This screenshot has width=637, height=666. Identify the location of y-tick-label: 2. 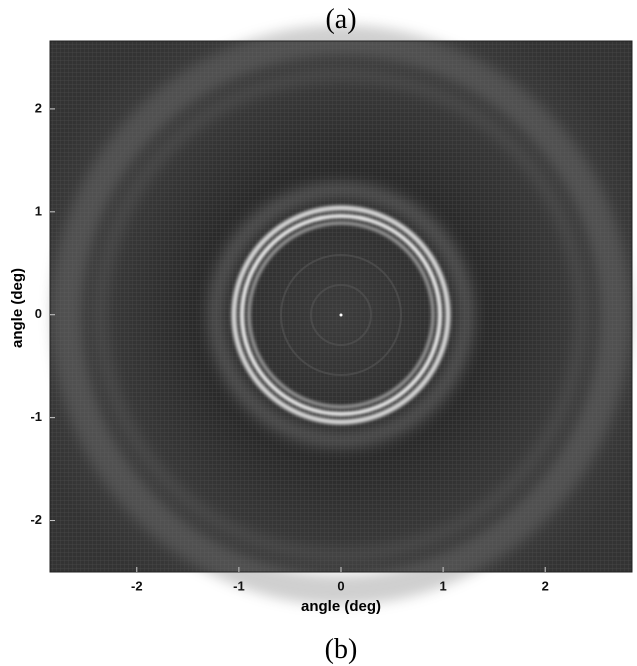
(38, 107).